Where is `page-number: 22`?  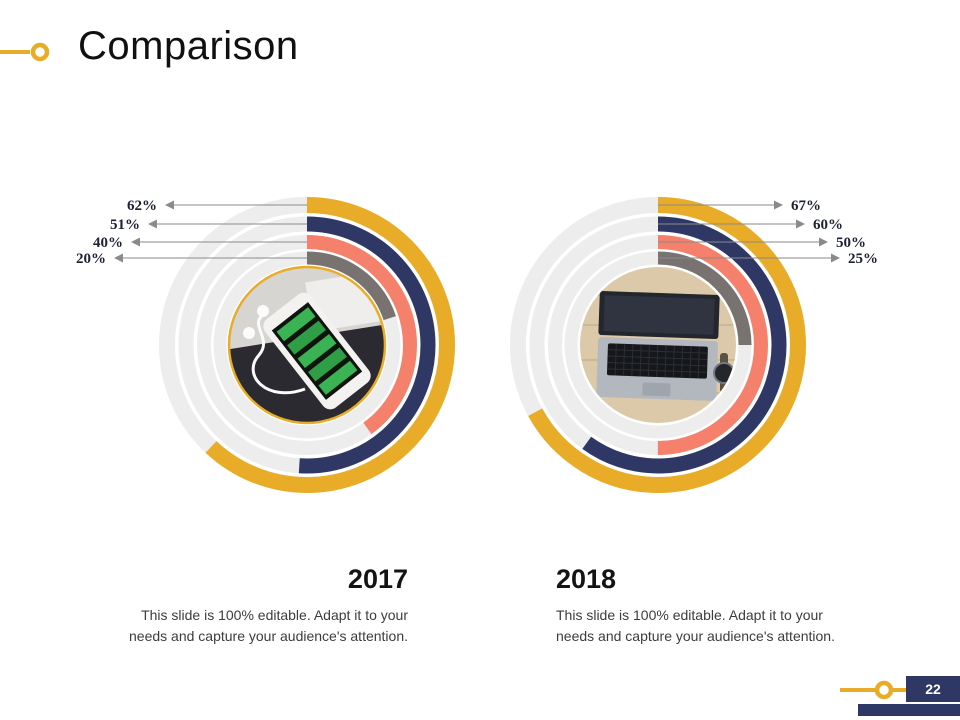 page-number: 22 is located at coordinates (933, 689).